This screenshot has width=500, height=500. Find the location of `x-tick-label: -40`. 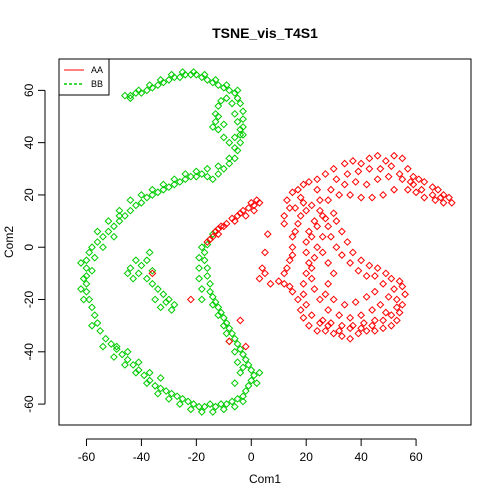

x-tick-label: -40 is located at coordinates (142, 457).